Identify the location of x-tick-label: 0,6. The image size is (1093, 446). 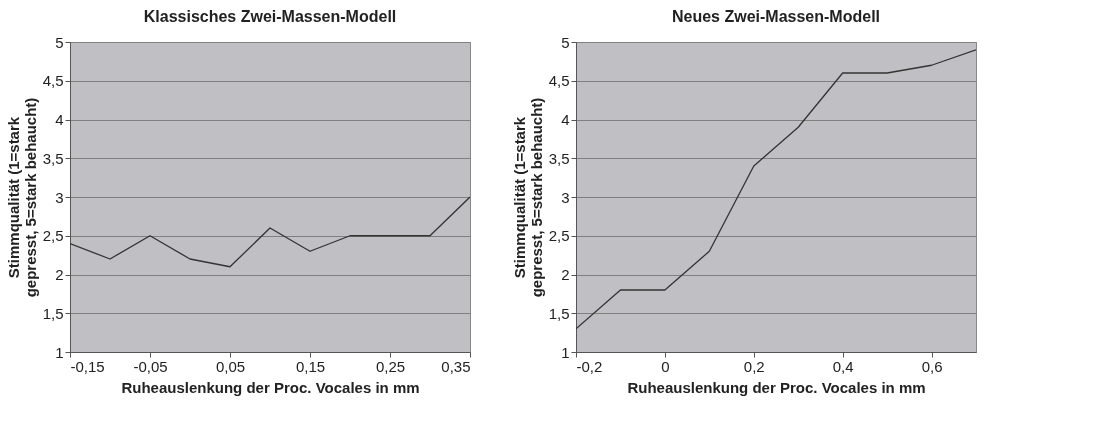
(932, 366).